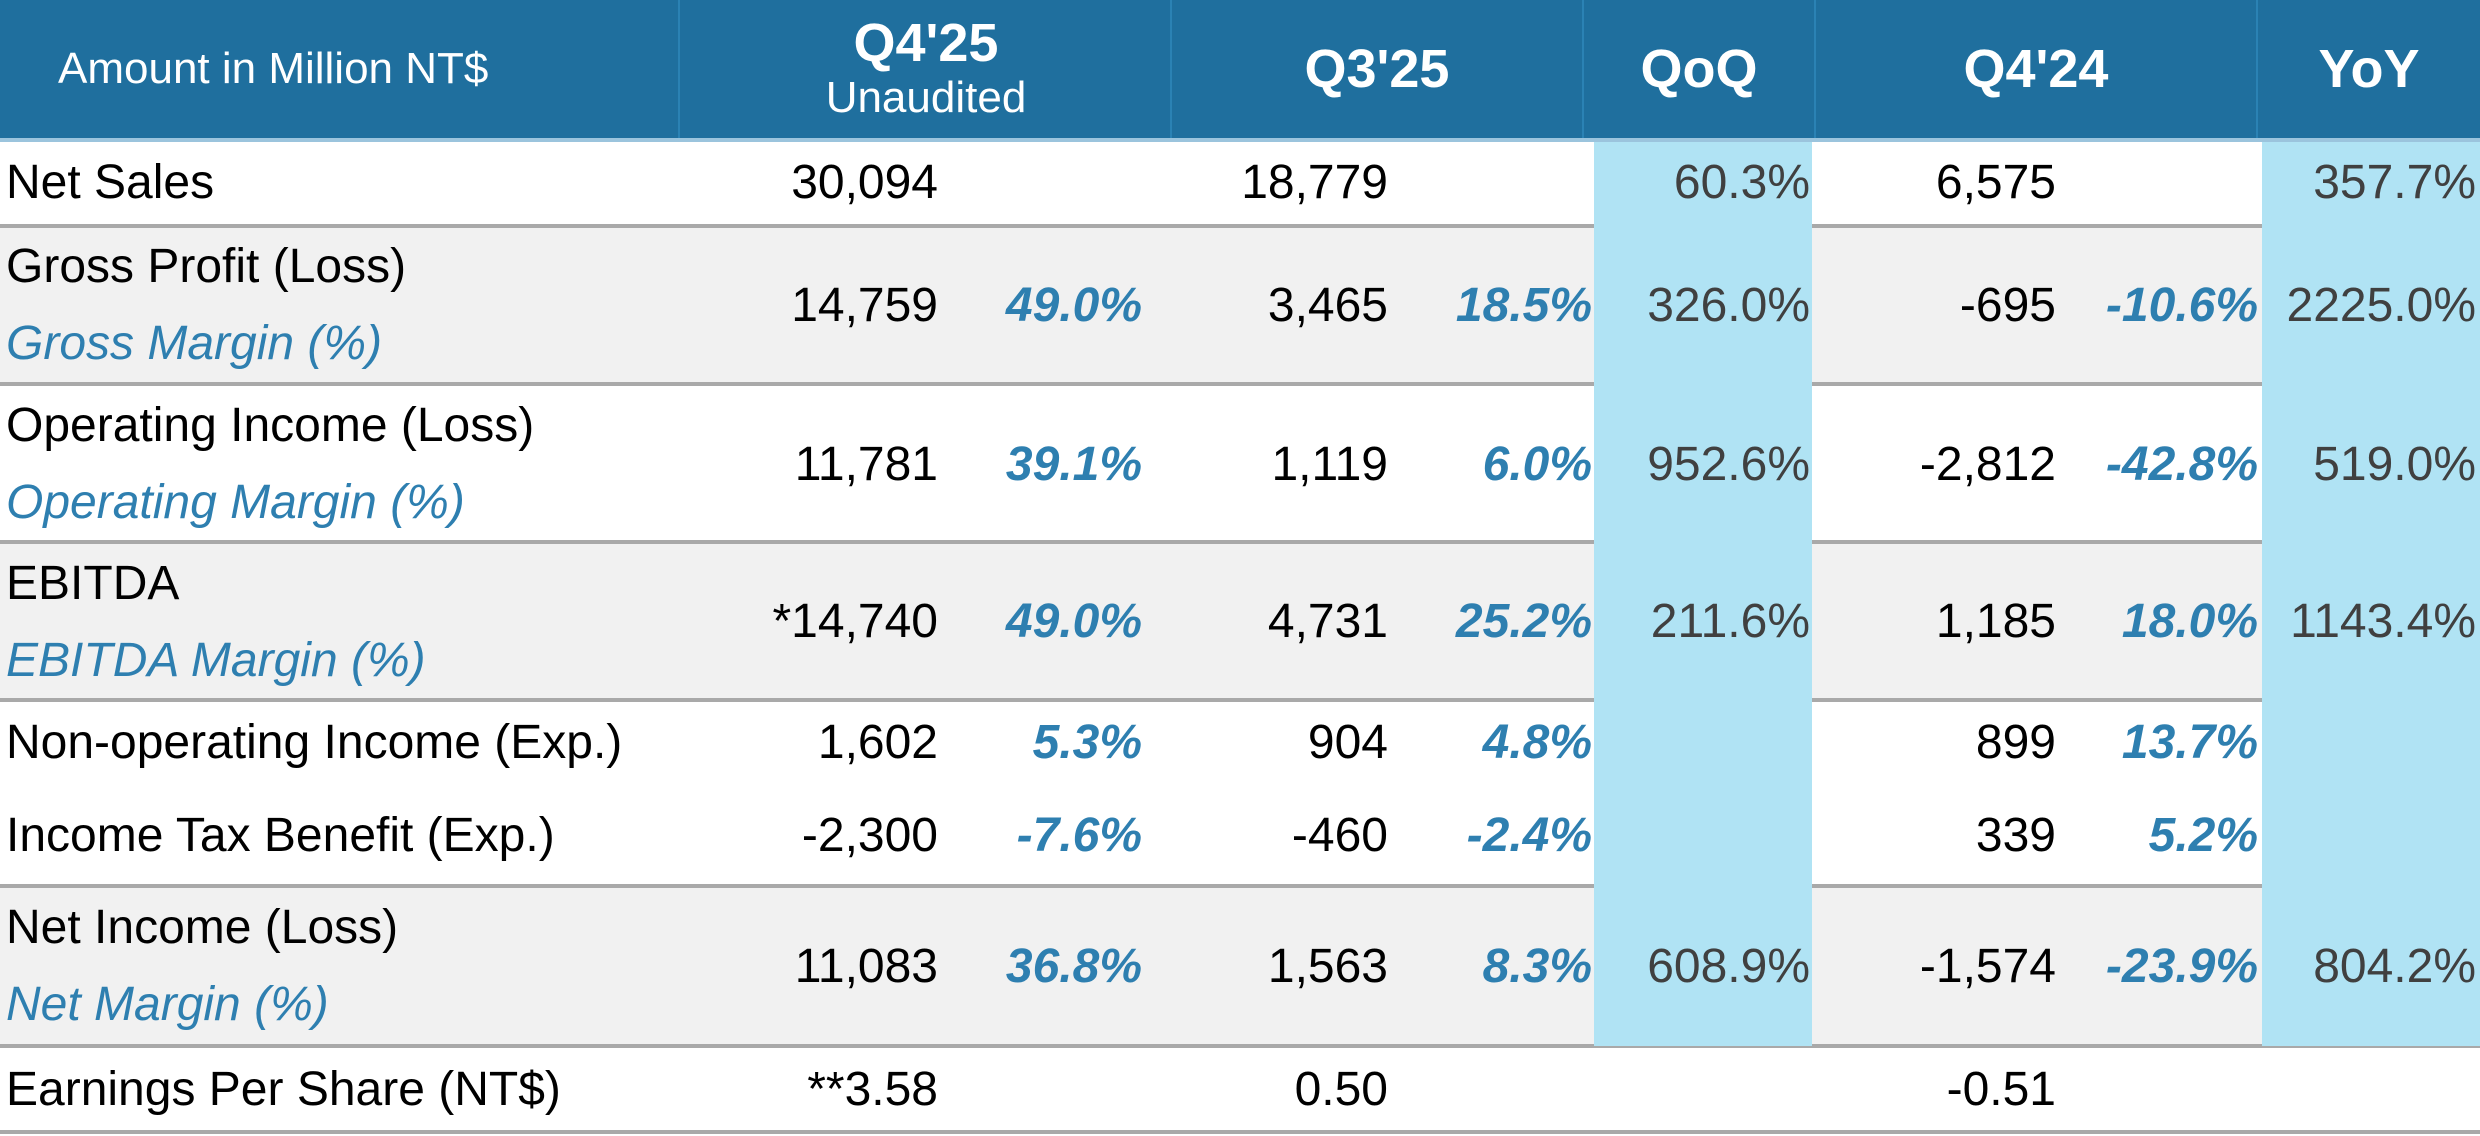  I want to click on income-tax-q4-25: -2,300, so click(869, 835).